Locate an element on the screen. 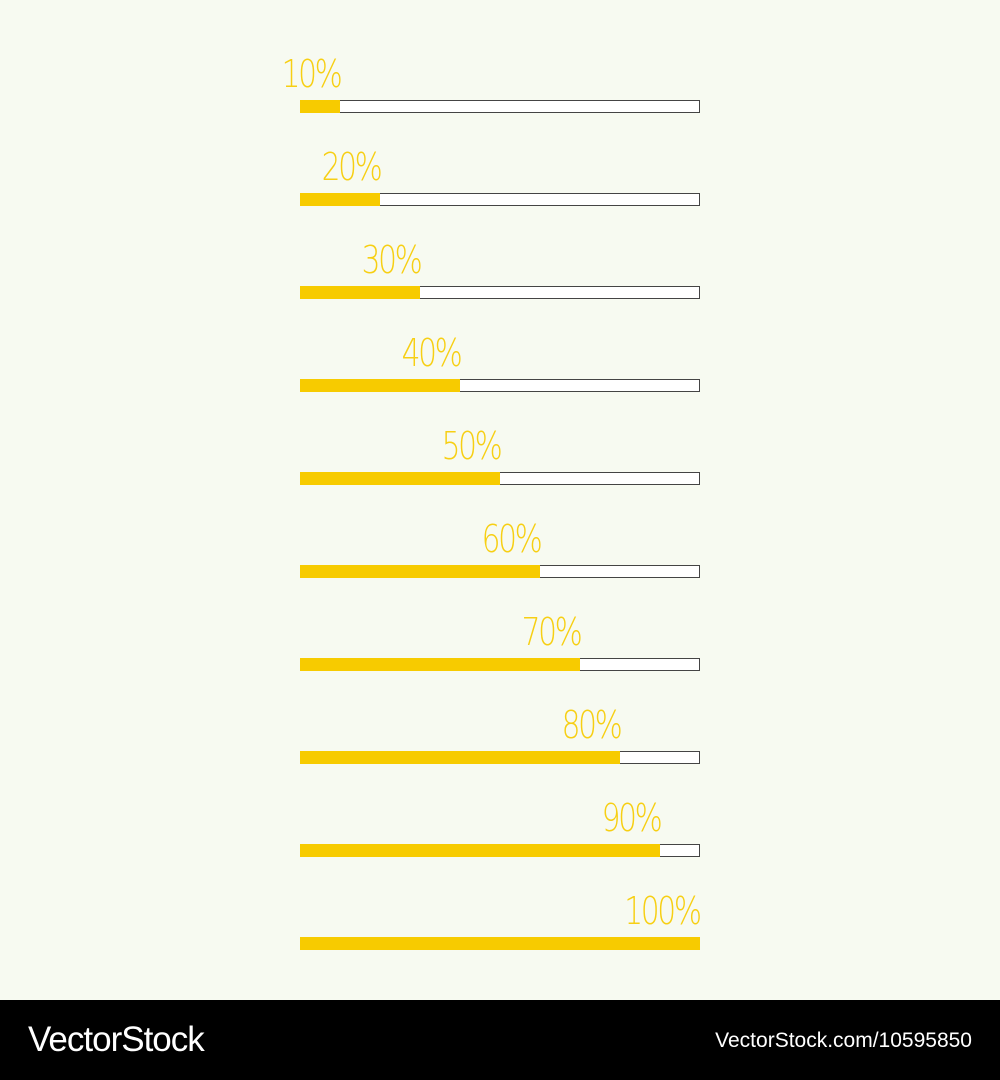 The width and height of the screenshot is (1000, 1080). progress-label: 90% is located at coordinates (631, 818).